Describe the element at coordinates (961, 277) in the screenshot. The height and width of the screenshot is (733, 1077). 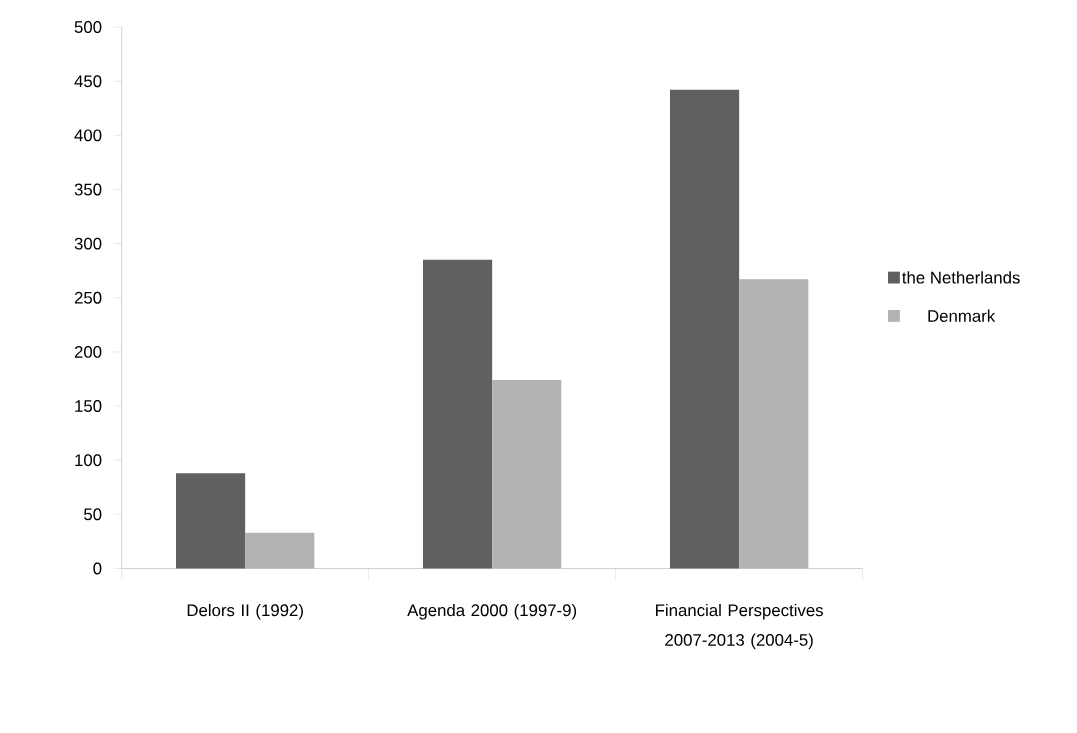
I see `legend-label: the Netherlands` at that location.